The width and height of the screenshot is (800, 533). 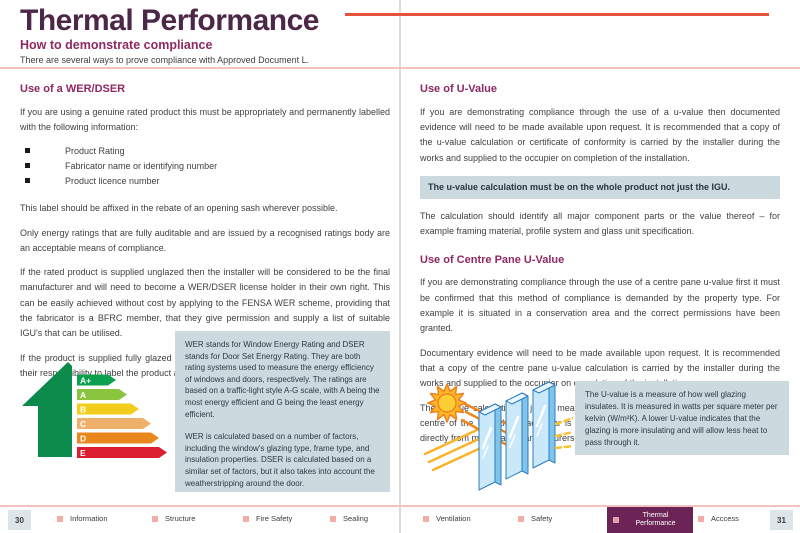 What do you see at coordinates (89, 518) in the screenshot?
I see `nav-label: Information` at bounding box center [89, 518].